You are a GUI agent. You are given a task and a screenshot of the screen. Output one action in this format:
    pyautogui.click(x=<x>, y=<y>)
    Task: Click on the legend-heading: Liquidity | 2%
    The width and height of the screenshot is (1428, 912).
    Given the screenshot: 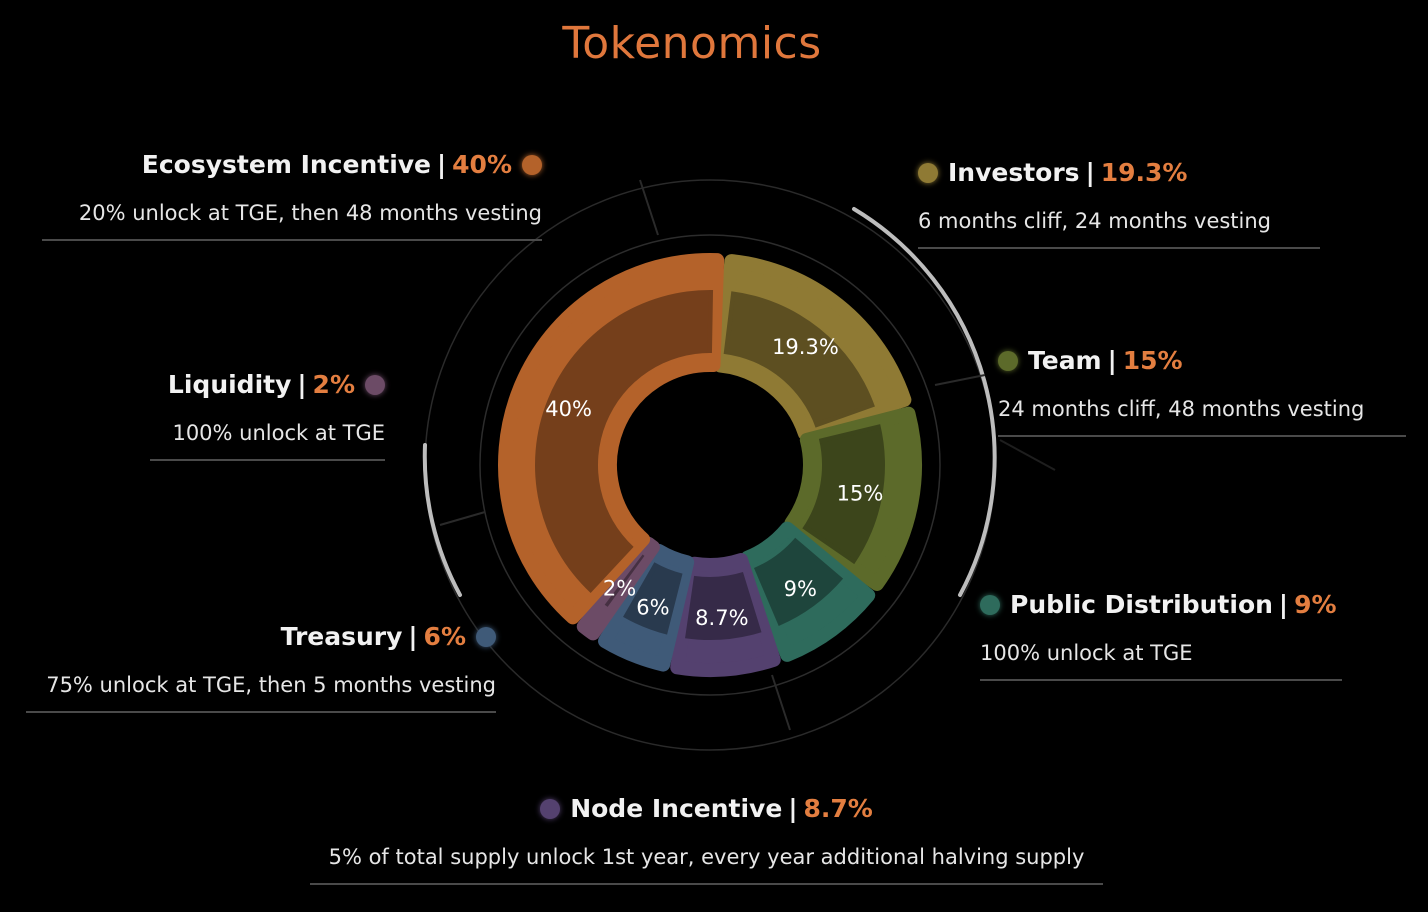 What is the action you would take?
    pyautogui.click(x=267, y=384)
    